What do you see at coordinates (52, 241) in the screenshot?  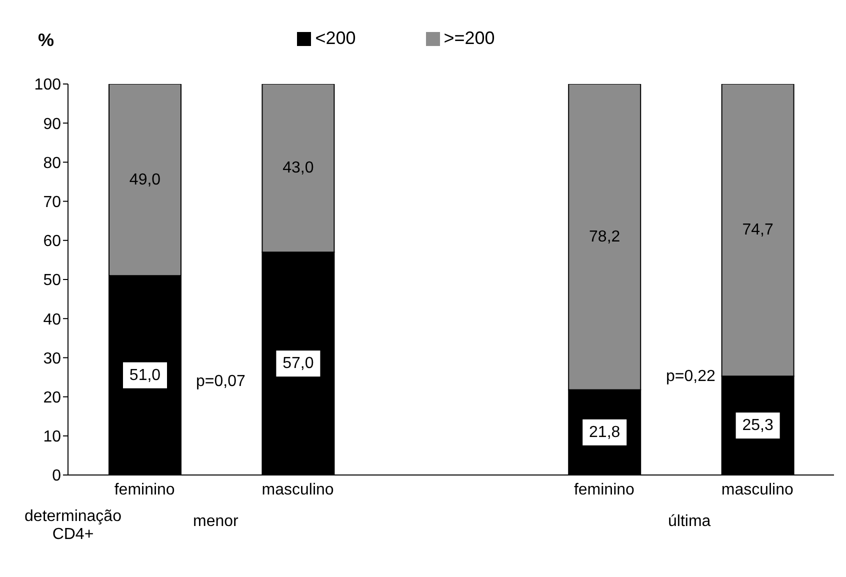 I see `y-tick-label: 60` at bounding box center [52, 241].